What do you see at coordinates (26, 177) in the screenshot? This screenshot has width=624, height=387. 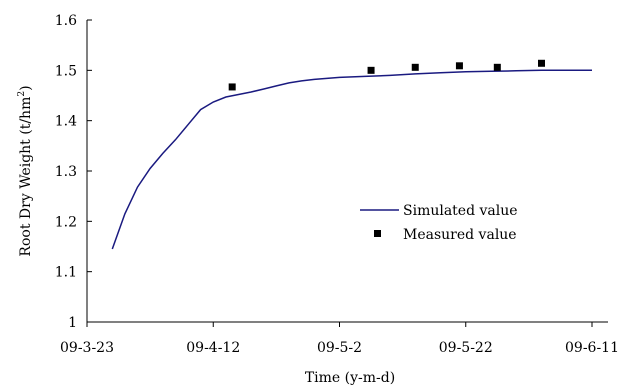 I see `y-axis-label-main: Root Dry Weight (t/hm` at bounding box center [26, 177].